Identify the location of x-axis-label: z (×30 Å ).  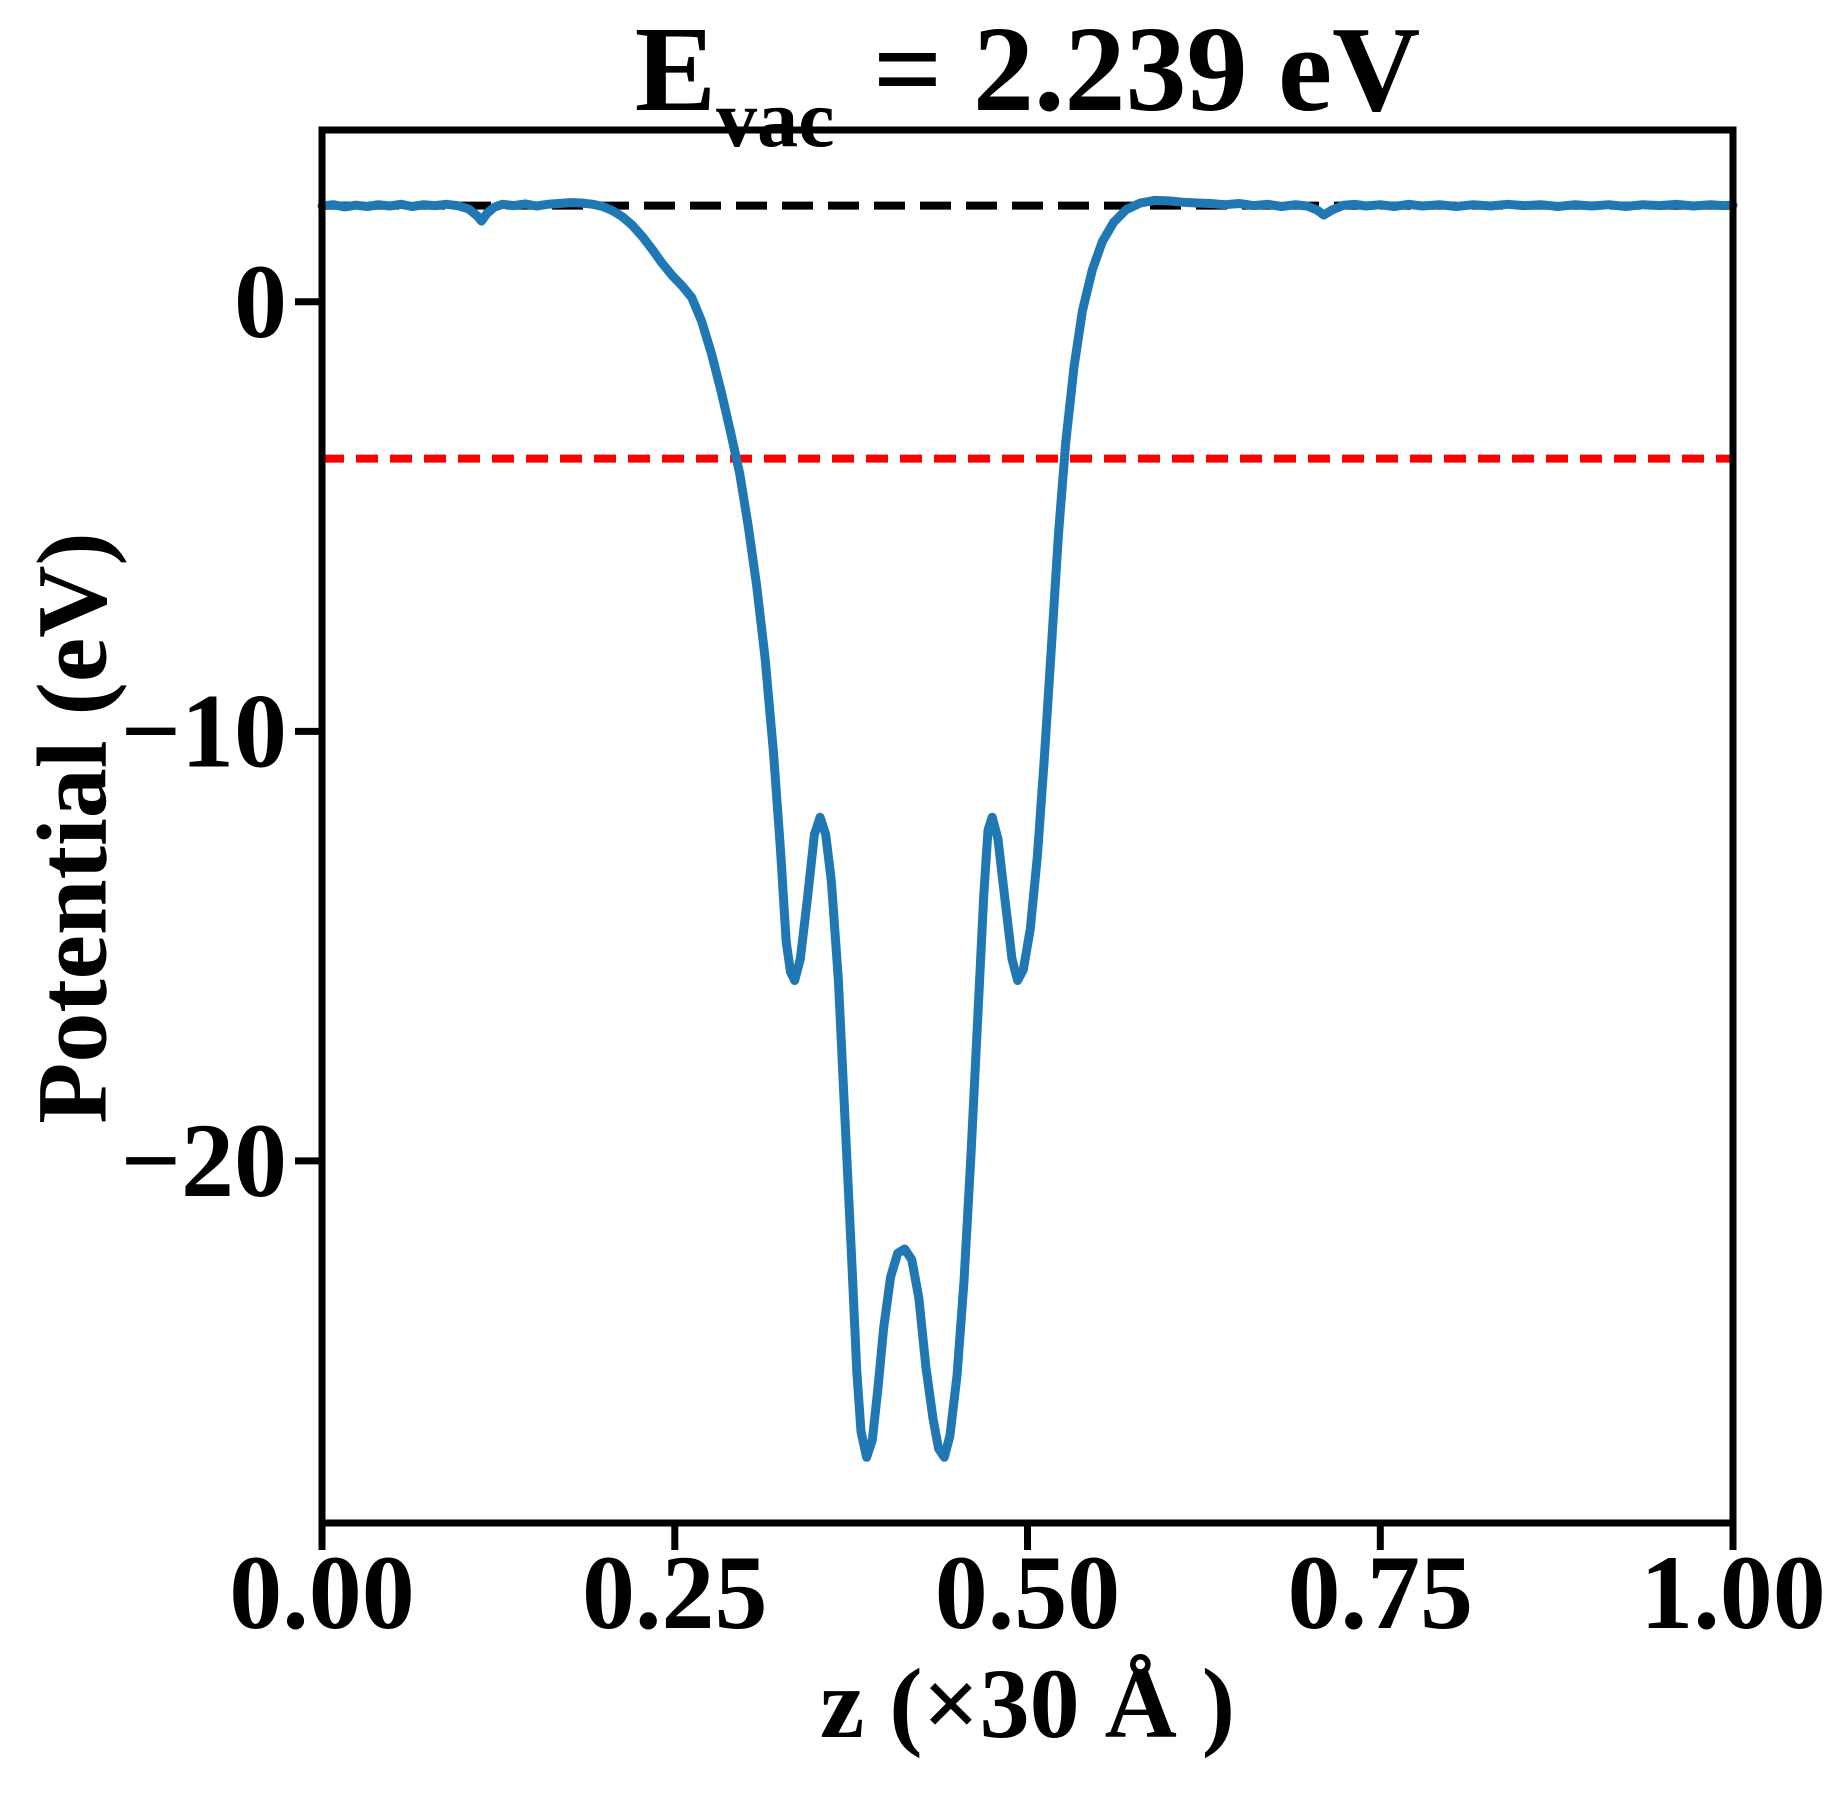
(1027, 1703).